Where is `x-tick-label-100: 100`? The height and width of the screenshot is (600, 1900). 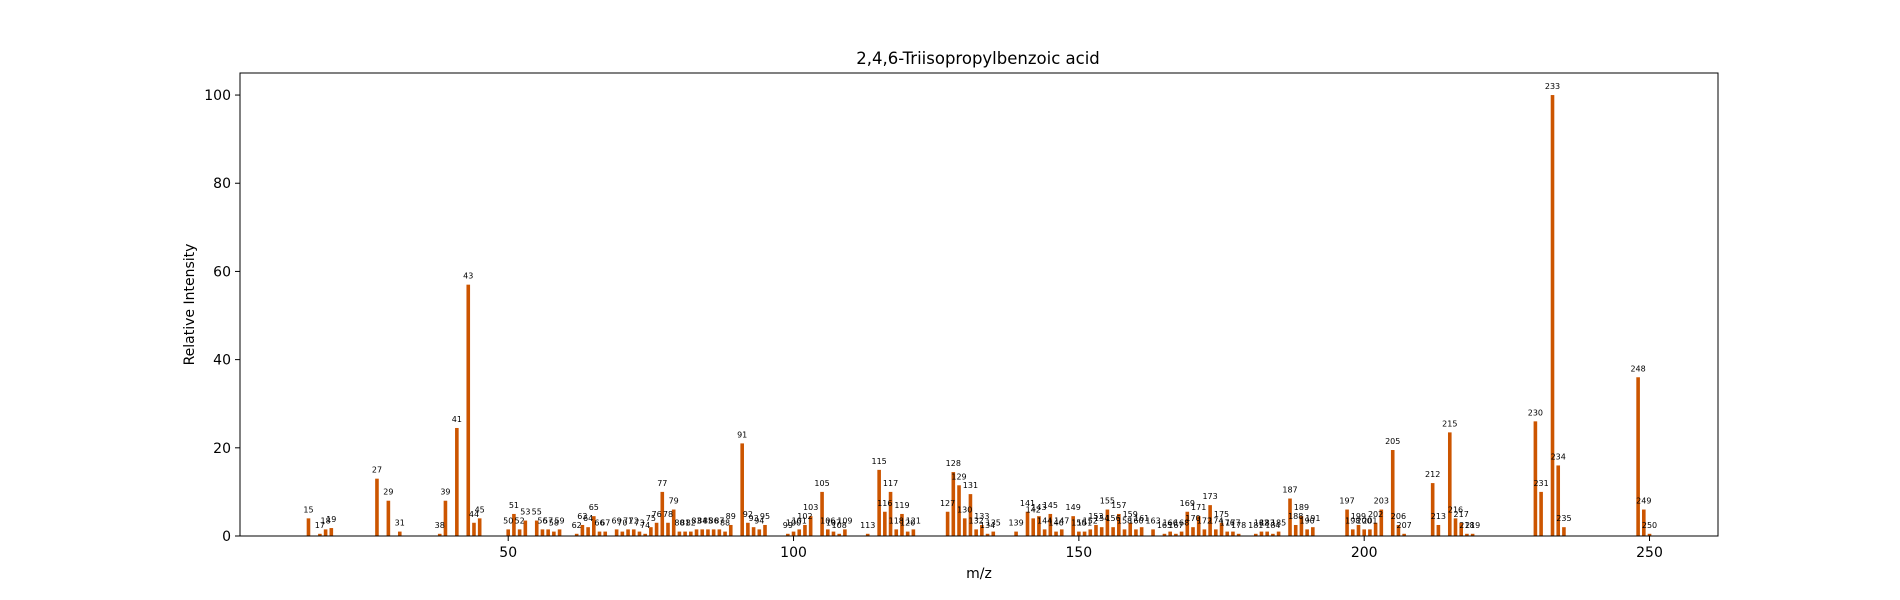
x-tick-label-100: 100 is located at coordinates (793, 553).